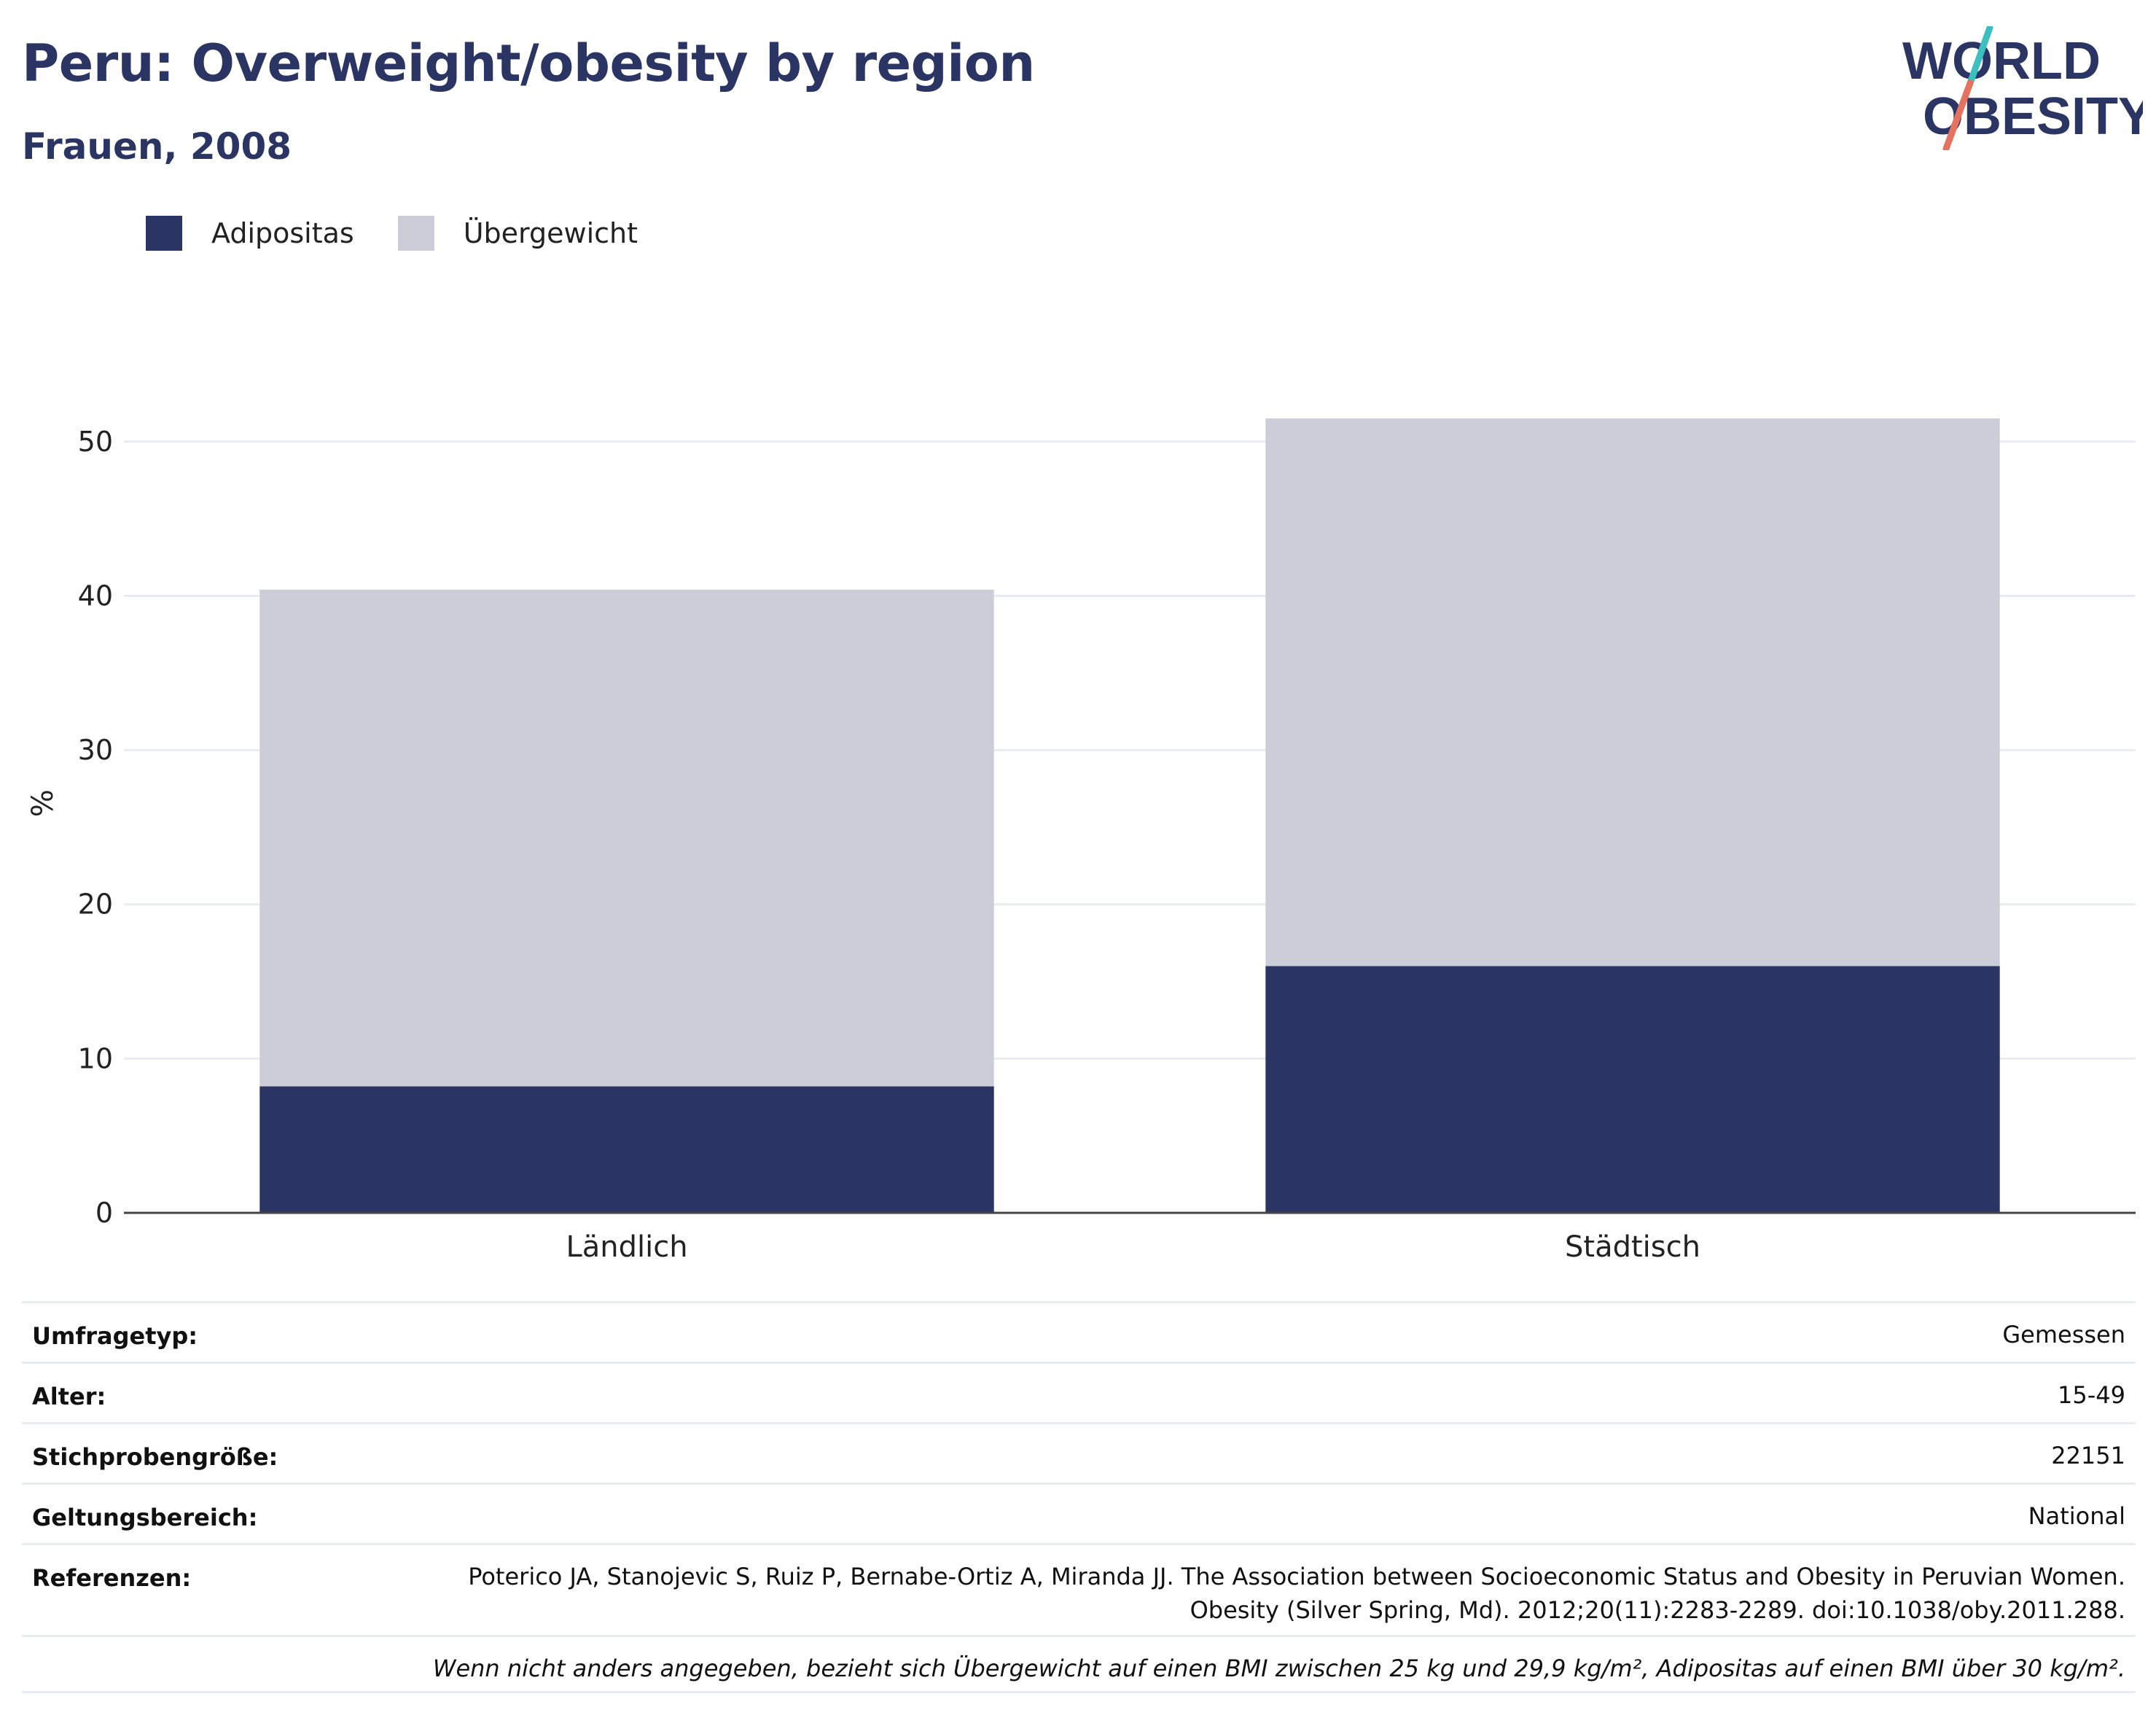  I want to click on meta-key: Stichprobengröße:, so click(155, 1457).